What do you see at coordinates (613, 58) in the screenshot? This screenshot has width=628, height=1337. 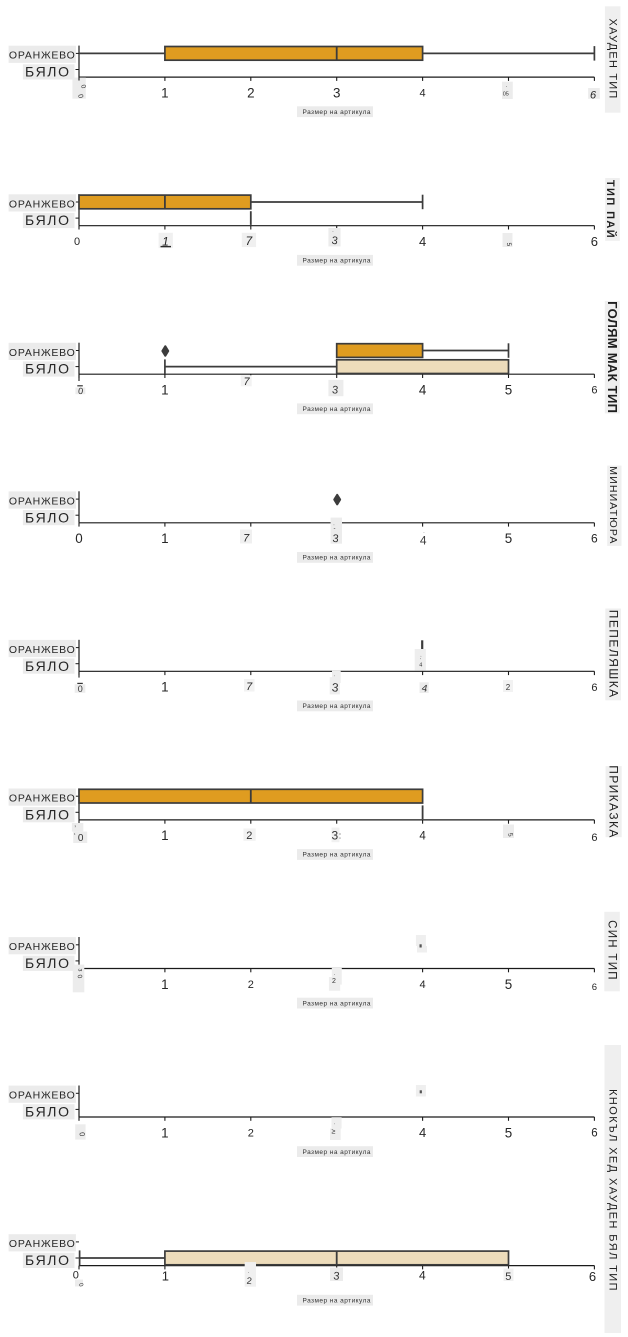 I see `svg-text: ХАУДЕН ТИП` at bounding box center [613, 58].